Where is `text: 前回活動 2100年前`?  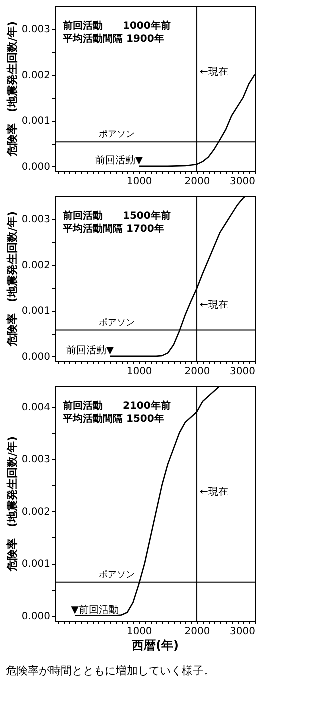 text: 前回活動 2100年前 is located at coordinates (116, 406).